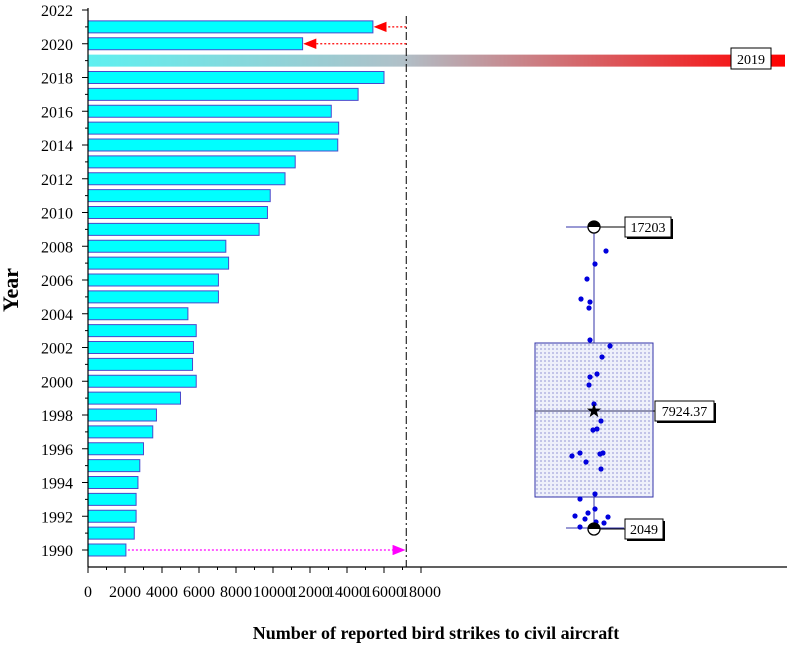 This screenshot has height=645, width=789. I want to click on highlight-label: 2019, so click(751, 60).